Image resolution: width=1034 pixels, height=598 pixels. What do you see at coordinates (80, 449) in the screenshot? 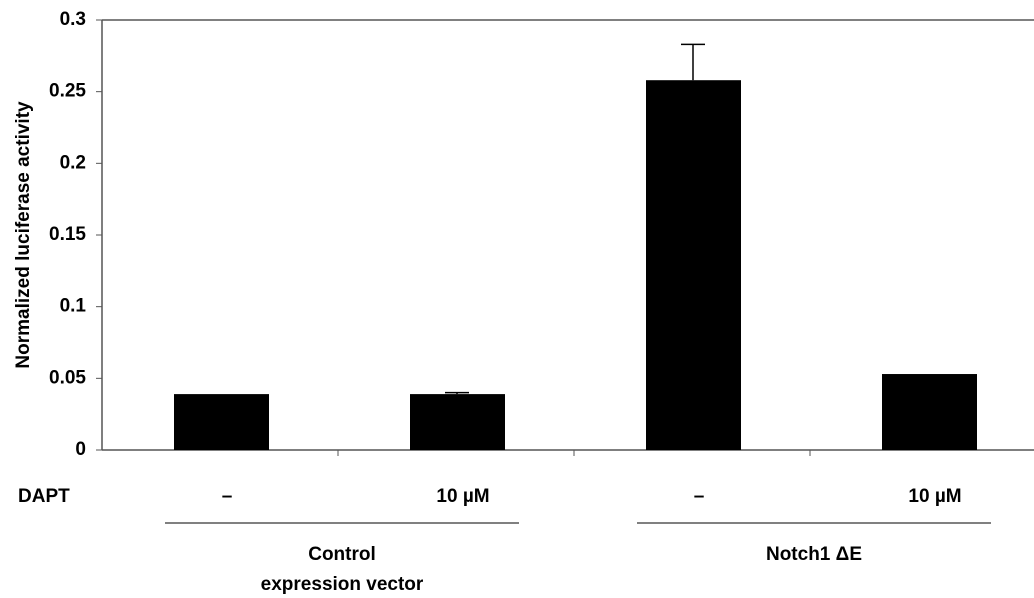
I see `y-tick-label: 0` at bounding box center [80, 449].